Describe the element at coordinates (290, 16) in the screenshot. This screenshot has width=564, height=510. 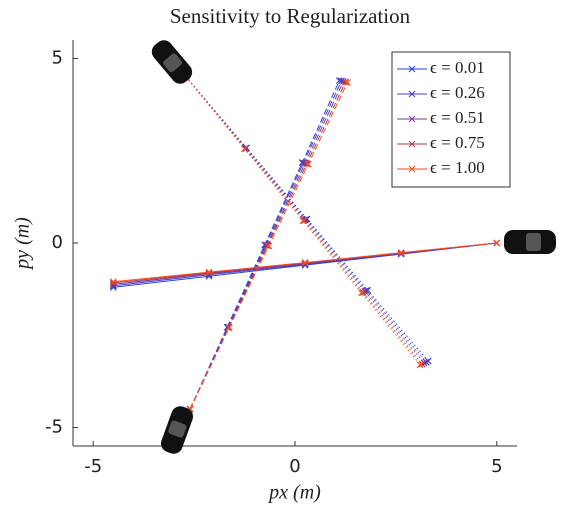
I see `chart-title: Sensitivity to Regularization` at that location.